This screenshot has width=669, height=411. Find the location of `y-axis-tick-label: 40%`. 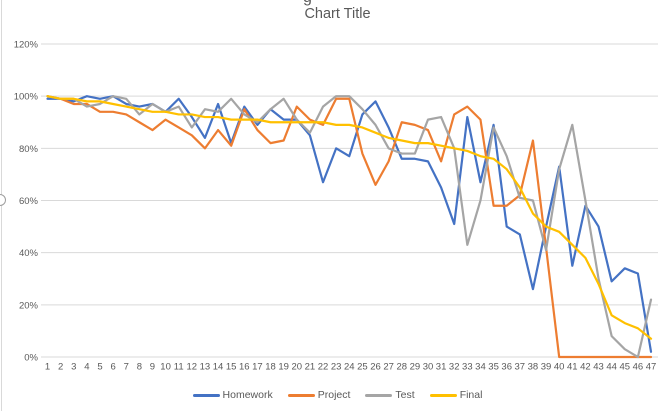

y-axis-tick-label: 40% is located at coordinates (29, 253).